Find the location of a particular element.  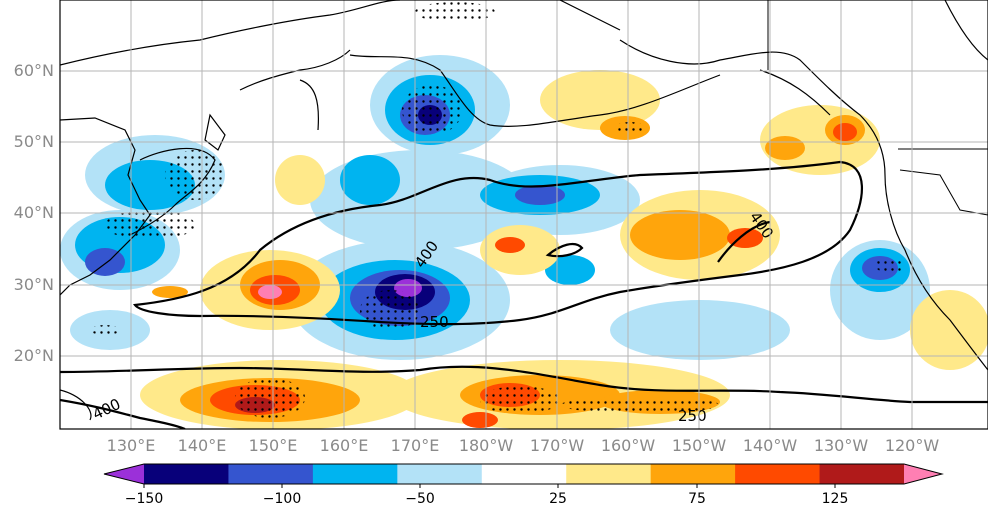

lon-label-150e: 150°E is located at coordinates (273, 445).